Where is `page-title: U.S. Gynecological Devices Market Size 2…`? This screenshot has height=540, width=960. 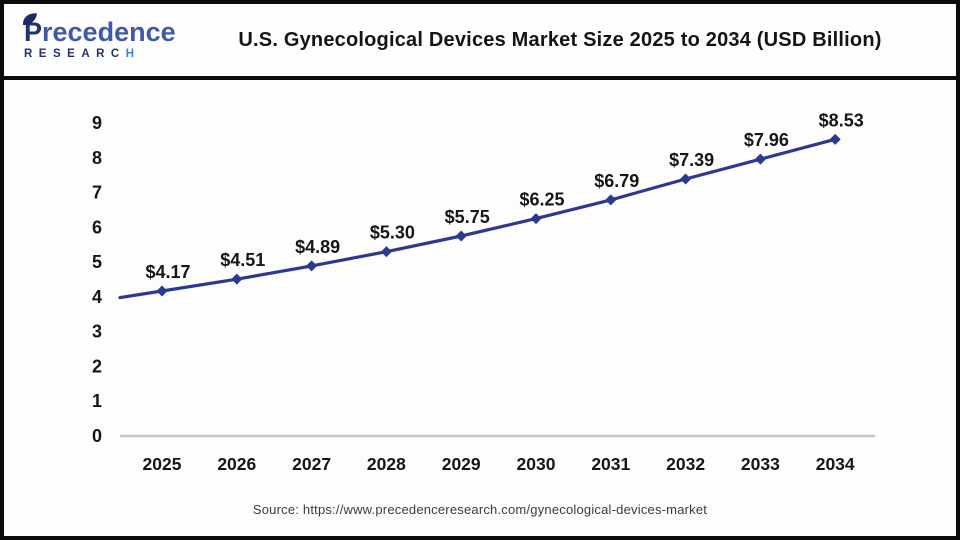
page-title: U.S. Gynecological Devices Market Size 2… is located at coordinates (560, 39).